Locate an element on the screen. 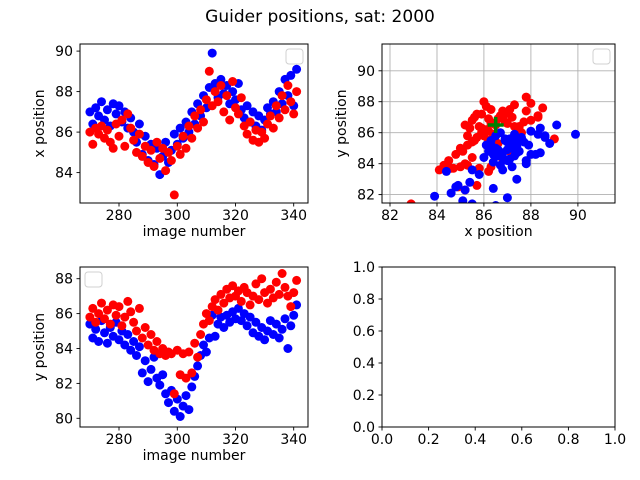 This screenshot has height=480, width=640. x-axis-label: x position is located at coordinates (498, 232).